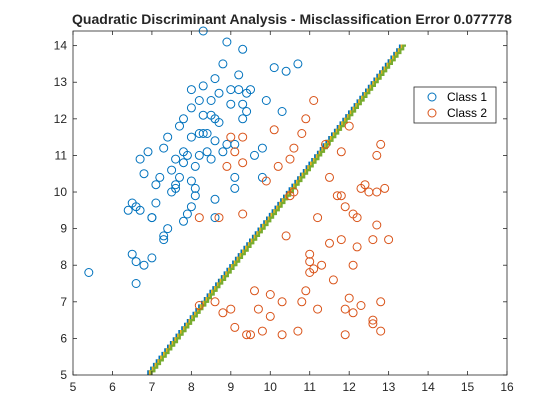 The height and width of the screenshot is (420, 560). What do you see at coordinates (455, 105) in the screenshot?
I see `legend: Class 1 Class 2` at bounding box center [455, 105].